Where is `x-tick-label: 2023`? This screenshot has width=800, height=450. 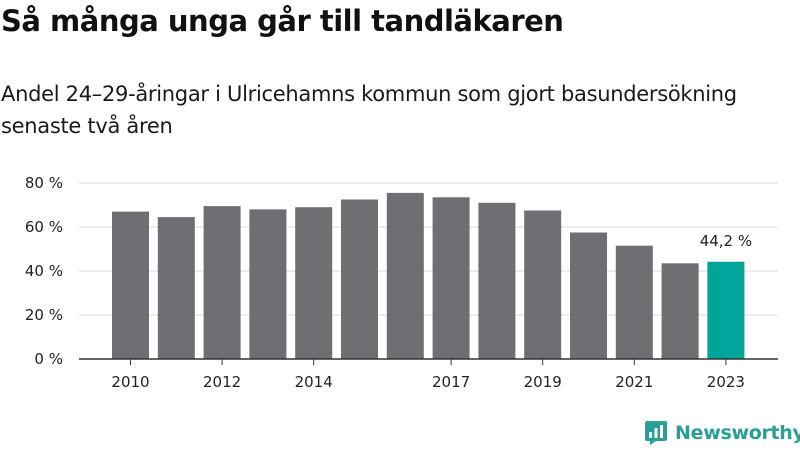
x-tick-label: 2023 is located at coordinates (726, 382).